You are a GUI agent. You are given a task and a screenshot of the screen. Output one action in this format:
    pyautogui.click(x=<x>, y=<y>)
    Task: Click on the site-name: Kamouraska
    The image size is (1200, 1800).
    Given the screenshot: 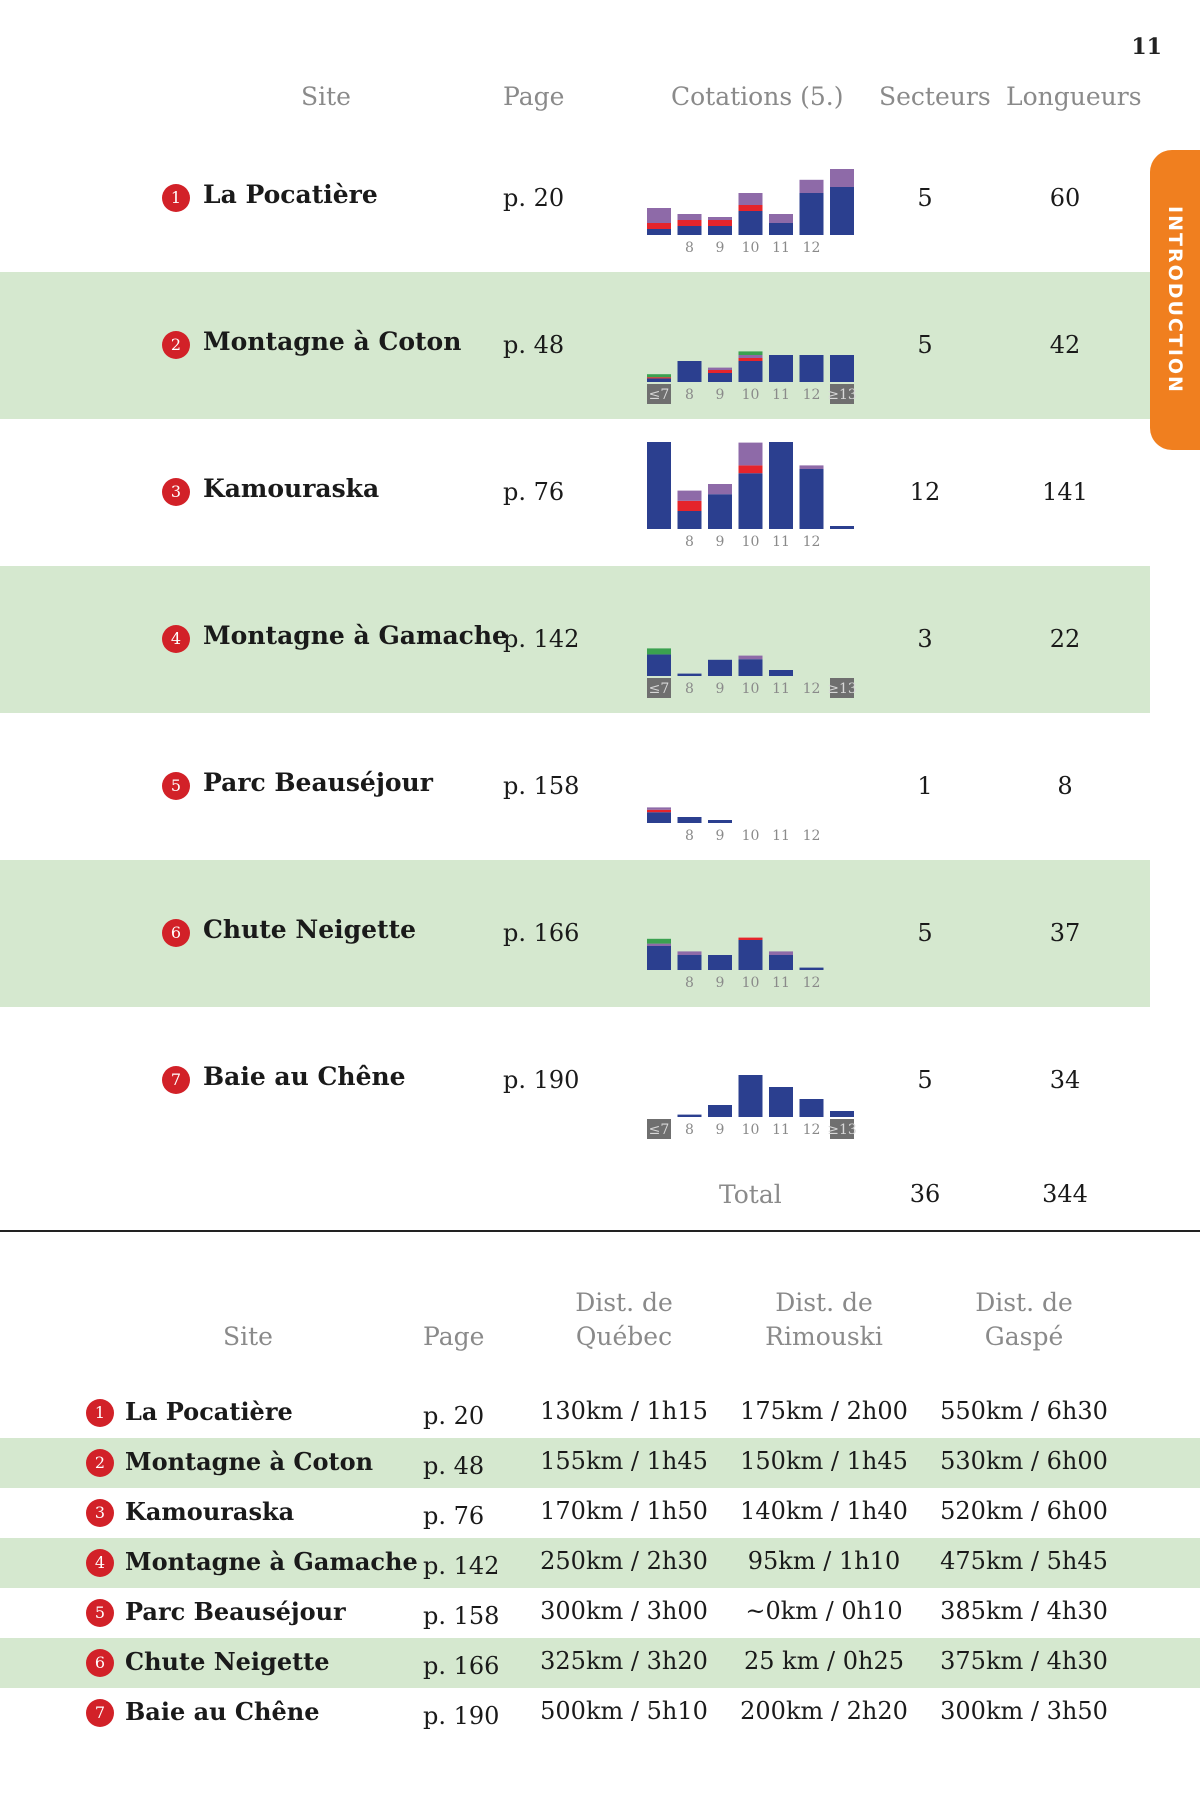 What is the action you would take?
    pyautogui.click(x=291, y=488)
    